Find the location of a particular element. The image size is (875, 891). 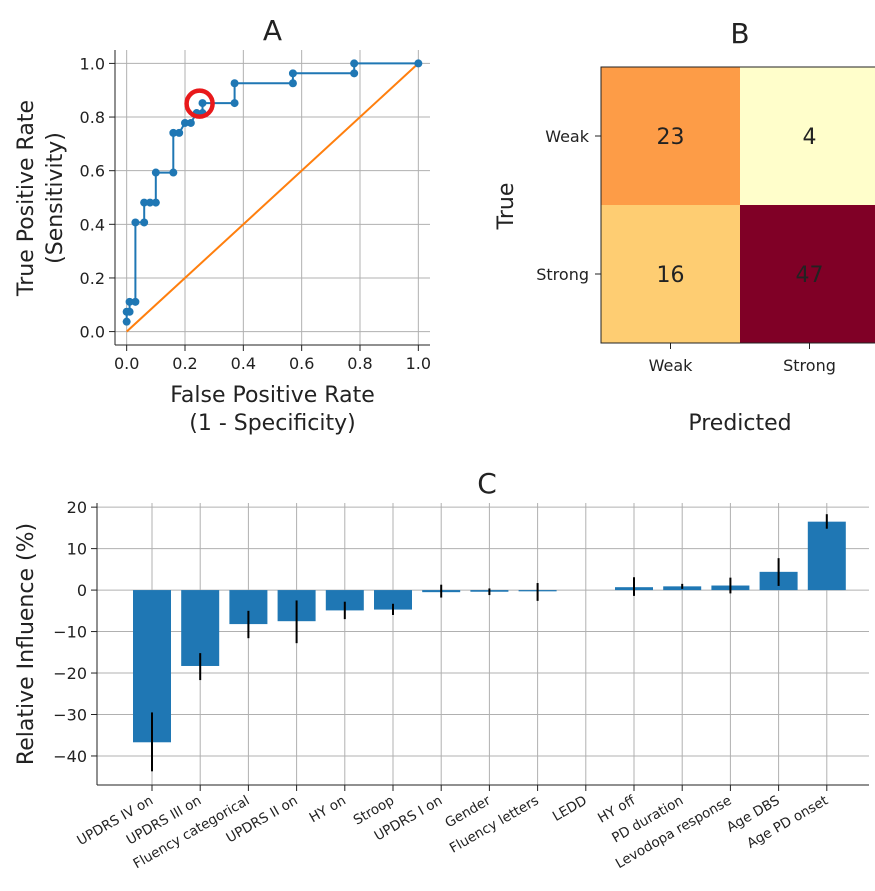

y-axis-label: (Sensitivity) is located at coordinates (55, 198).